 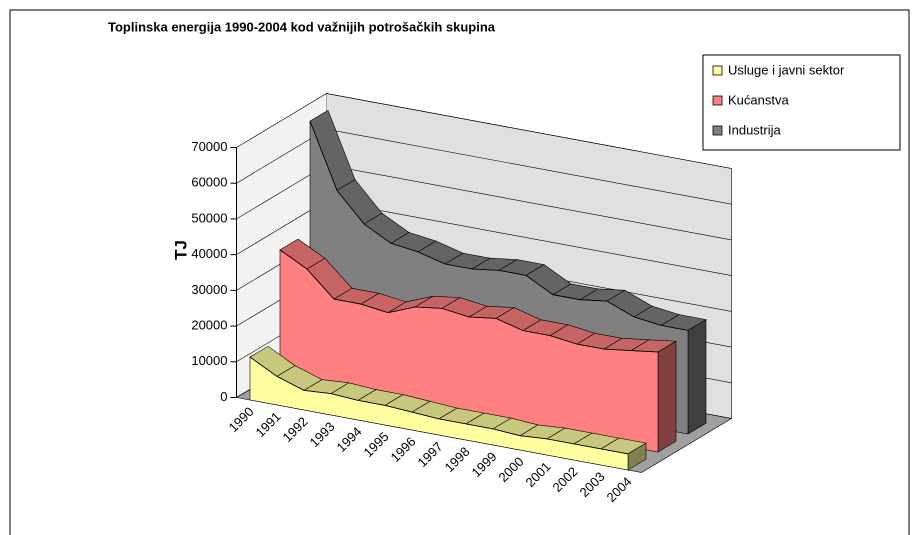 I want to click on y-tick-label: 10000, so click(x=209, y=360).